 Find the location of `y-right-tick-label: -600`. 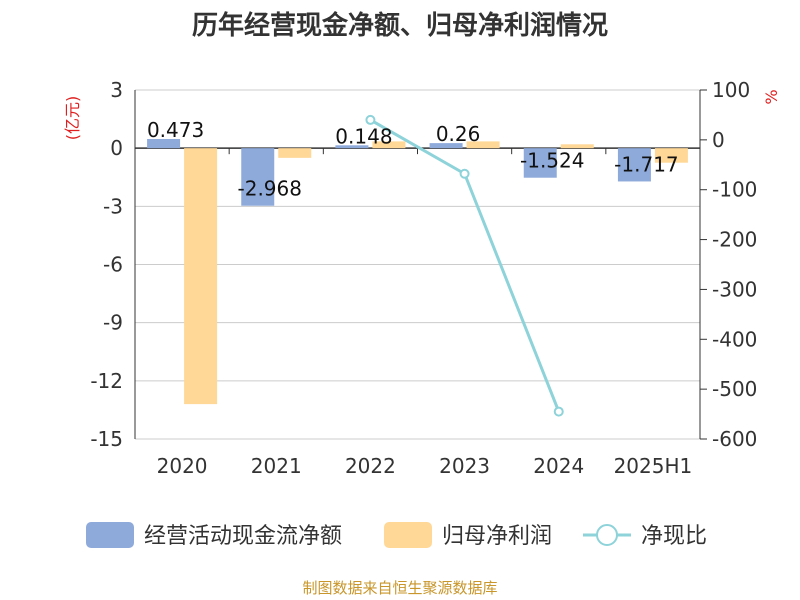

y-right-tick-label: -600 is located at coordinates (734, 439).